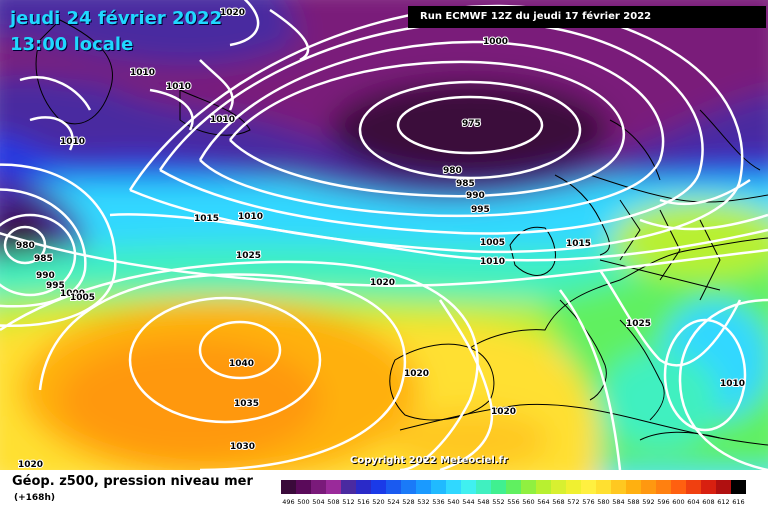 This screenshot has width=768, height=512. What do you see at coordinates (603, 502) in the screenshot?
I see `color-scale-label: 580` at bounding box center [603, 502].